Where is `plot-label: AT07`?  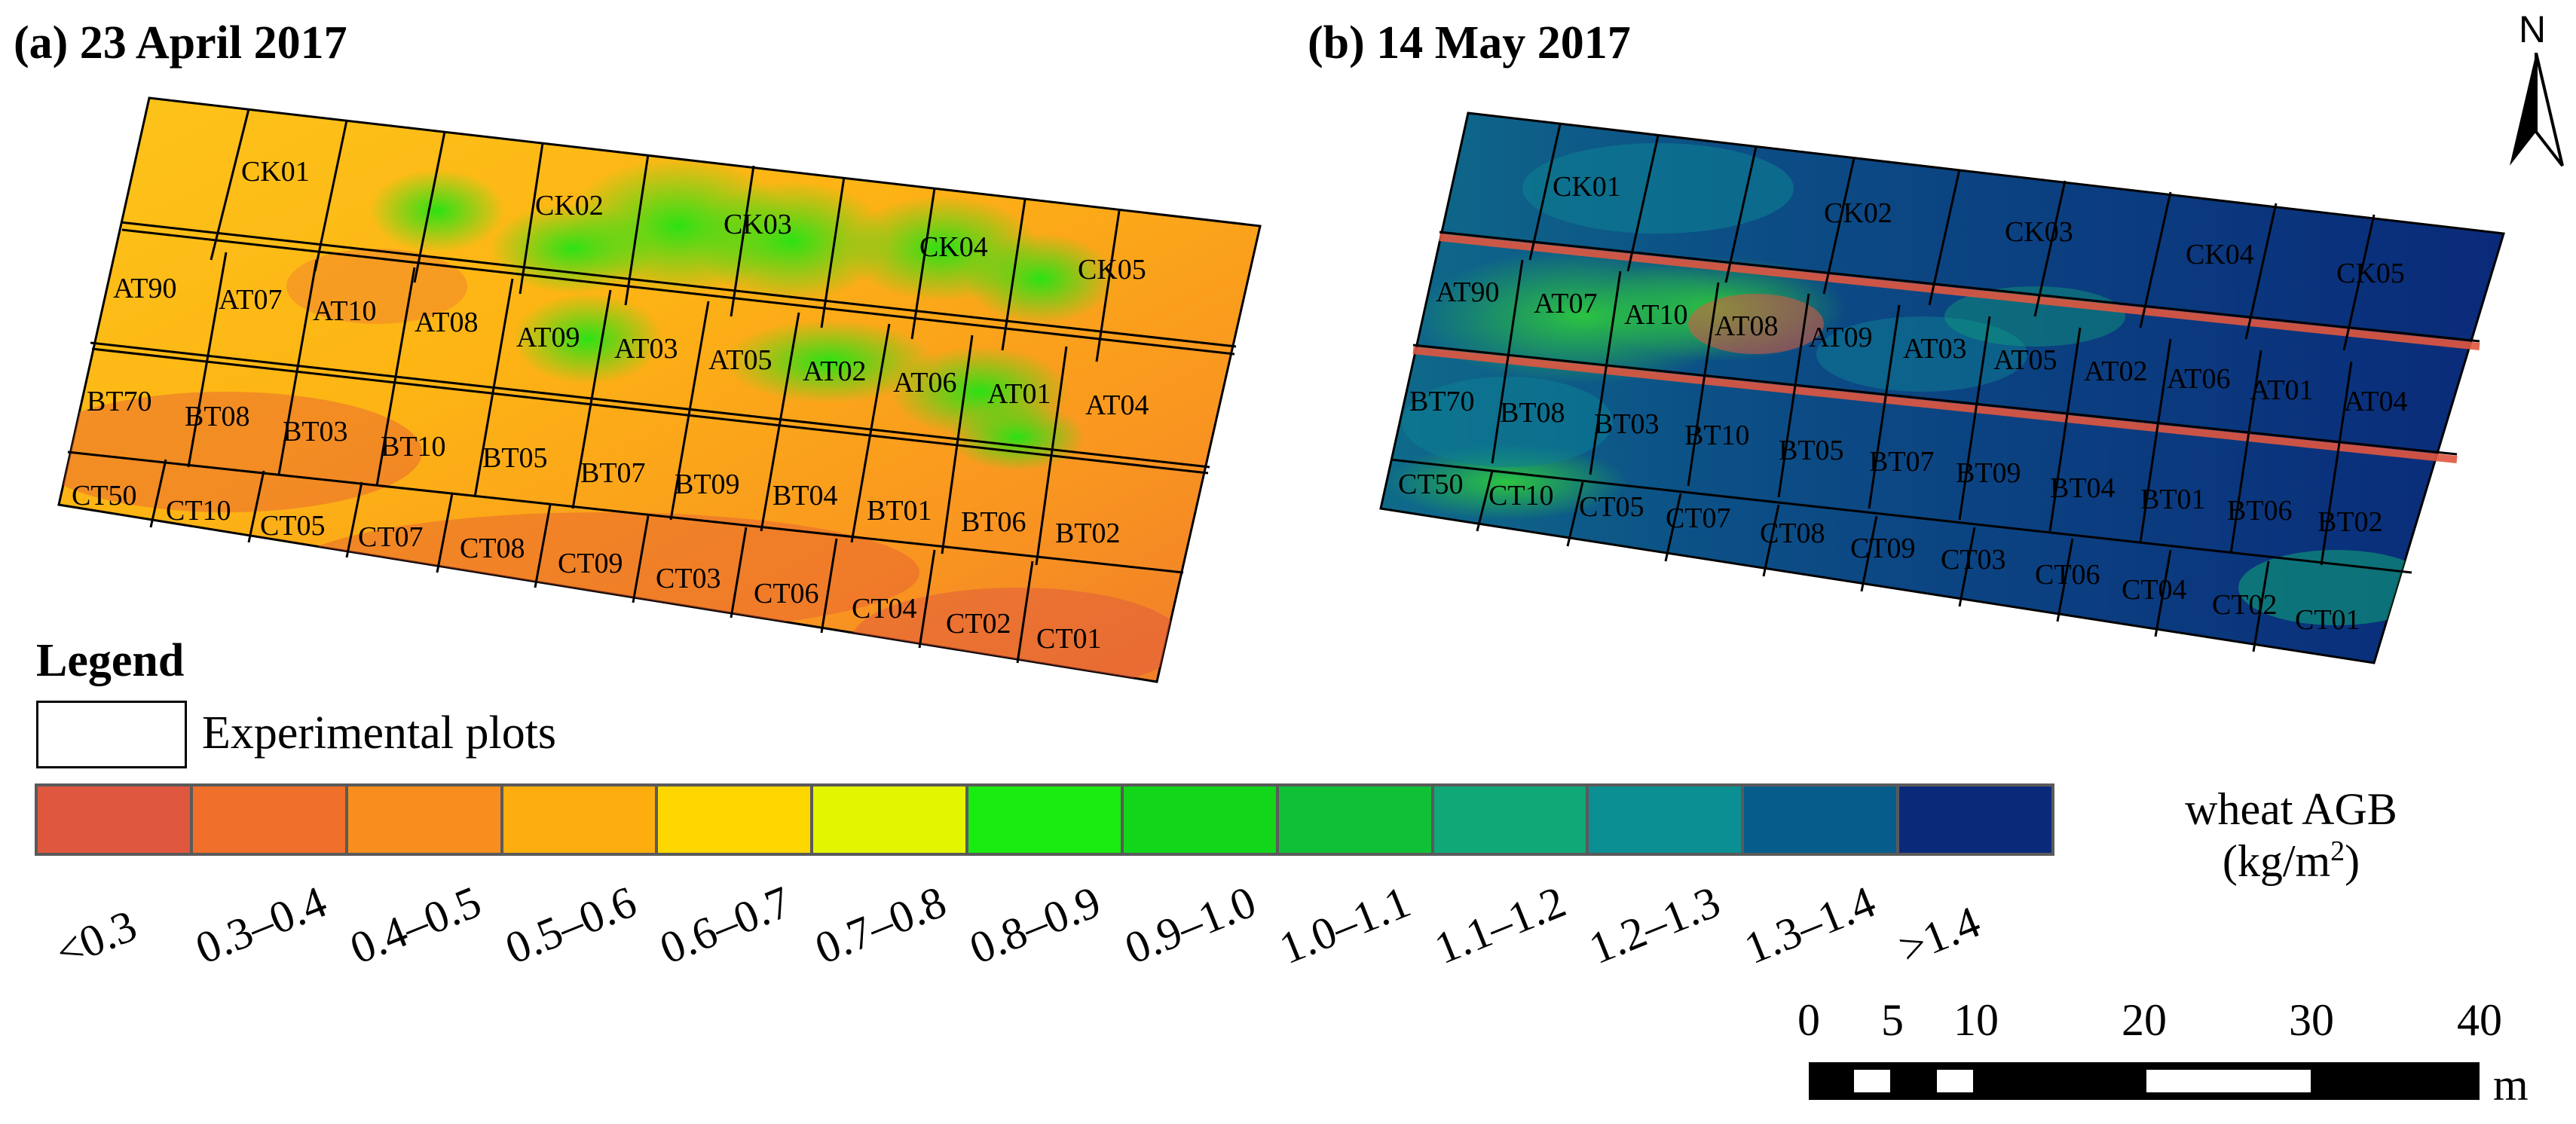
plot-label: AT07 is located at coordinates (250, 300).